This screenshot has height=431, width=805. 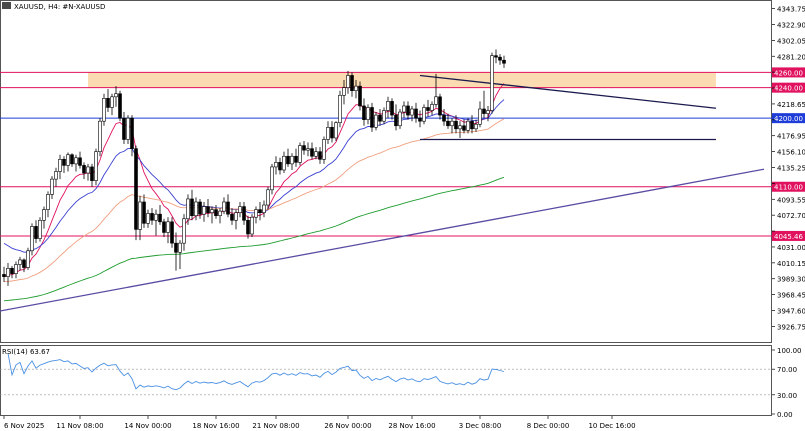 I want to click on y-tick-label: 4010.15, so click(x=791, y=264).